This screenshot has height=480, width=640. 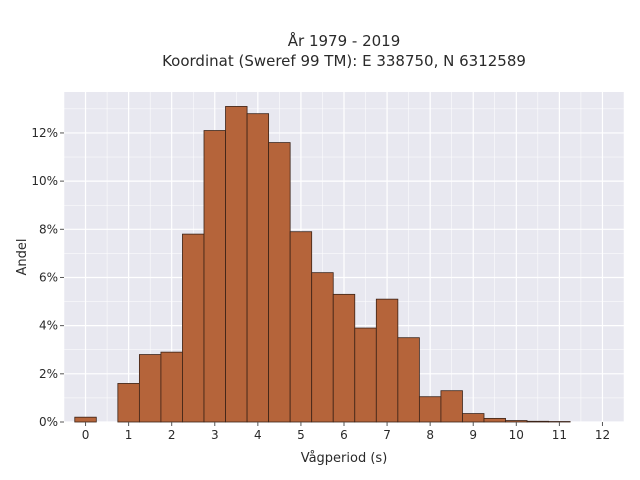 What do you see at coordinates (344, 435) in the screenshot?
I see `x-tick-label: 6` at bounding box center [344, 435].